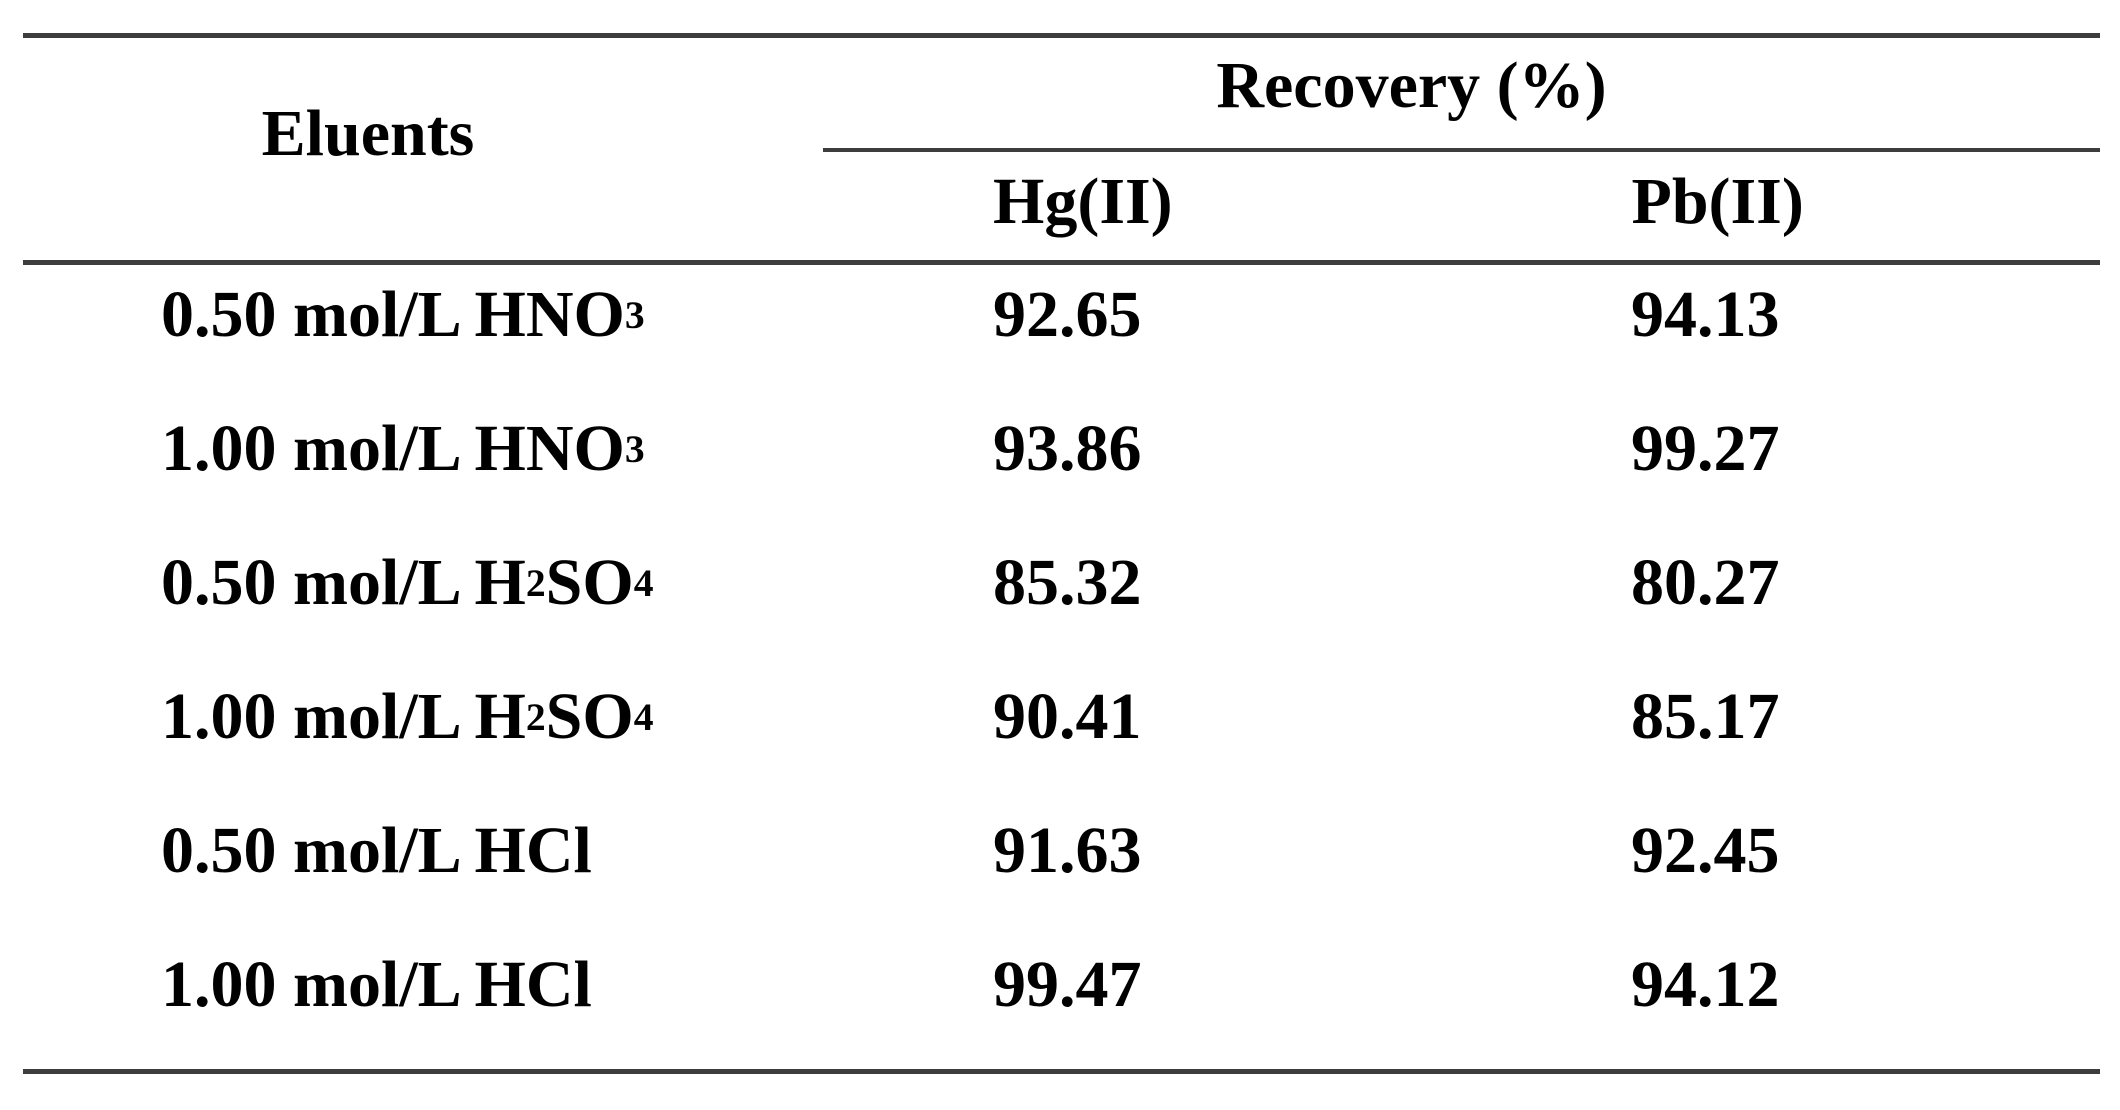 This screenshot has height=1110, width=2120. I want to click on eluent-cell: 1.00 mol/L HNO 3, so click(403, 448).